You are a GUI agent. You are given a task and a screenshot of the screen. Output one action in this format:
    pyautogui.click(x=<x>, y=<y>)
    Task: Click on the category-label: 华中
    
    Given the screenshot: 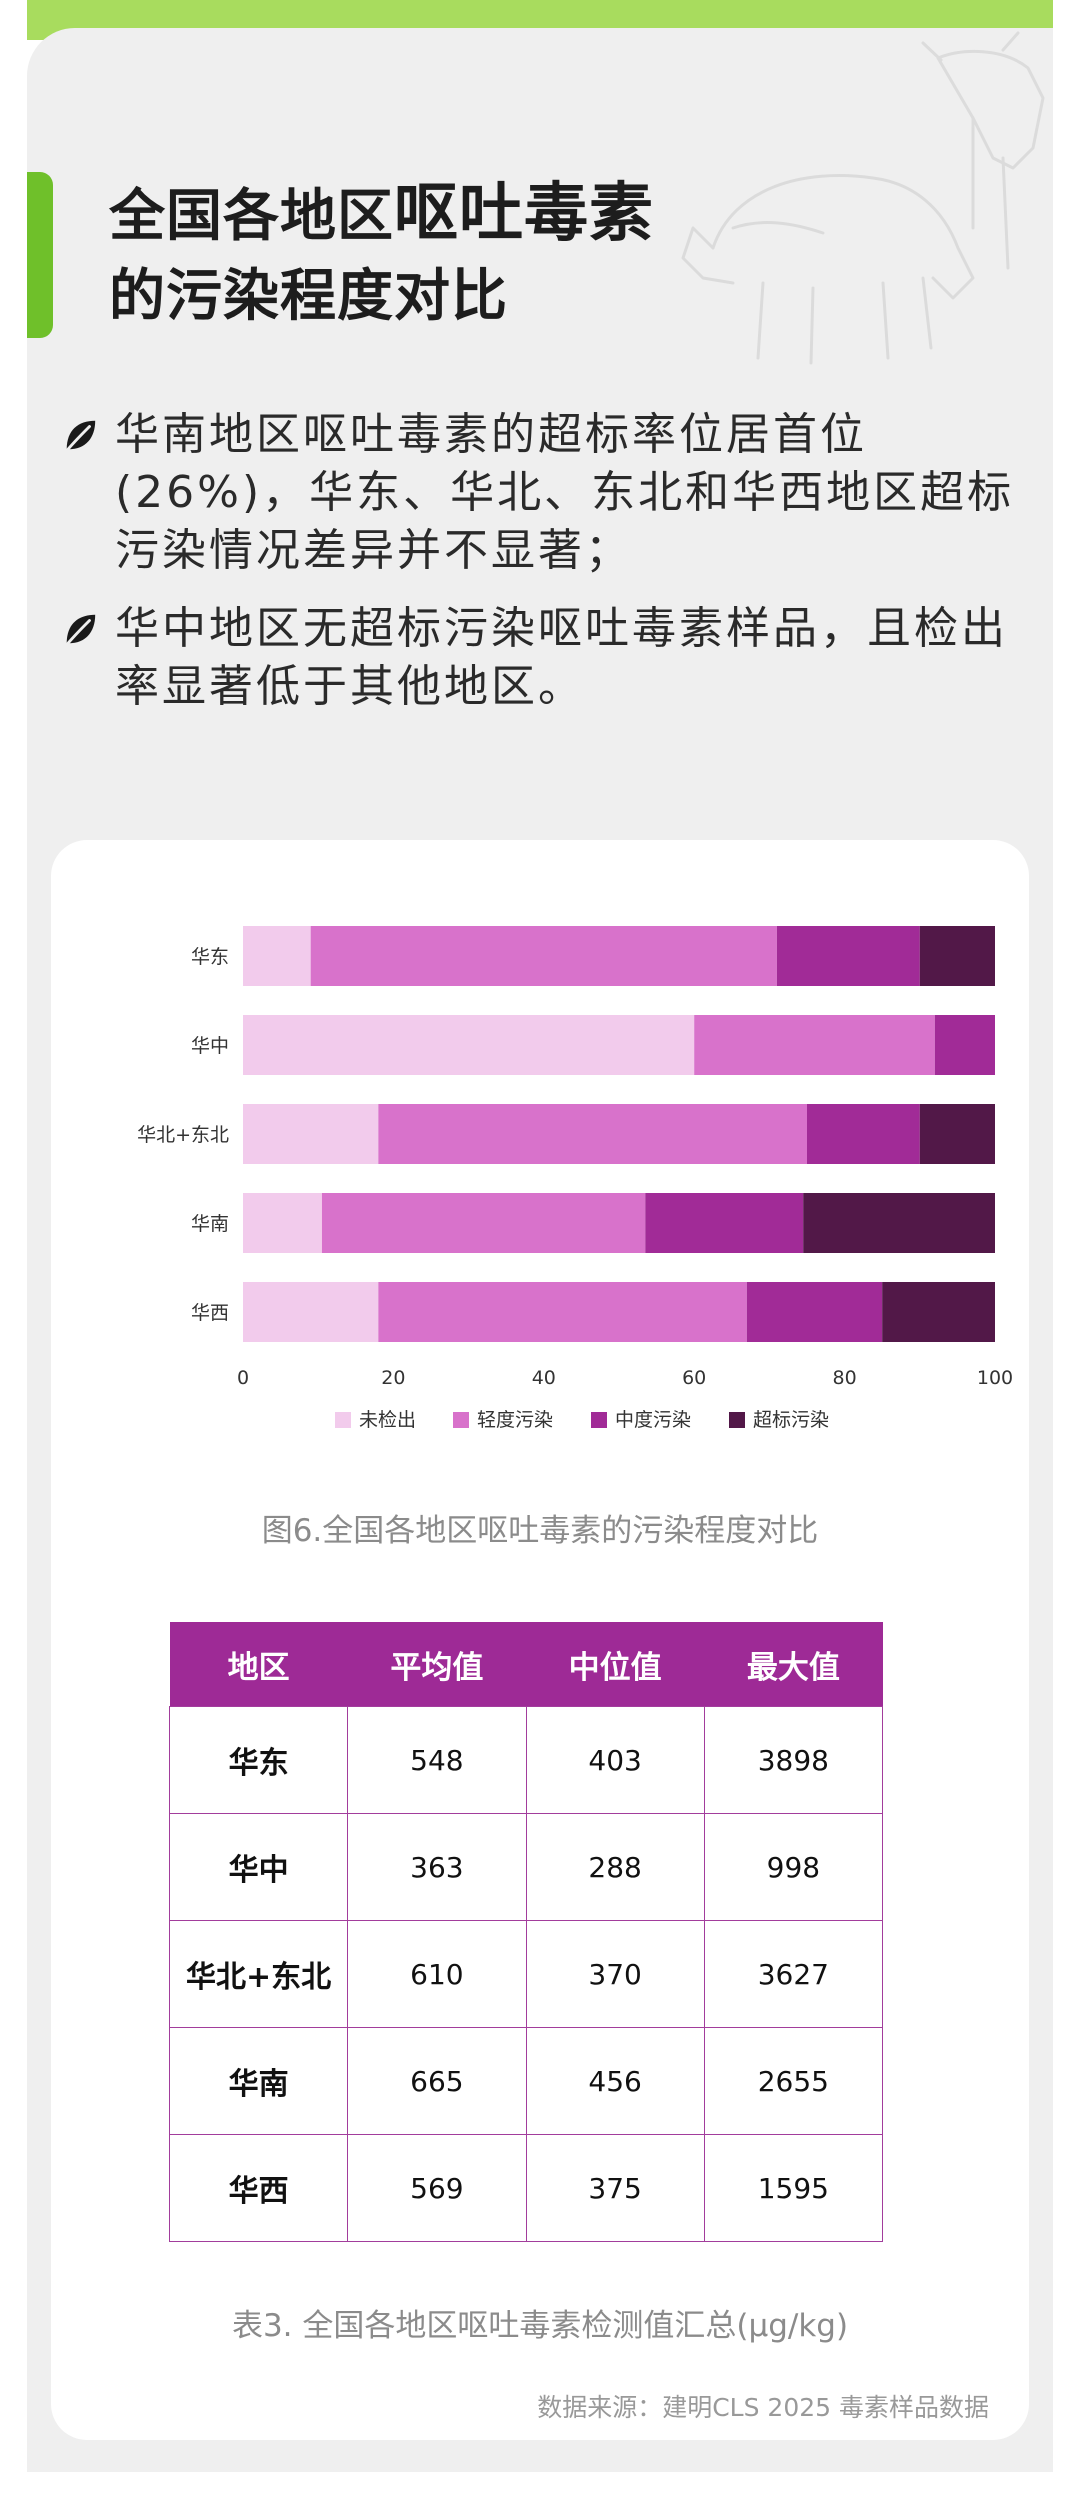 What is the action you would take?
    pyautogui.click(x=210, y=1046)
    